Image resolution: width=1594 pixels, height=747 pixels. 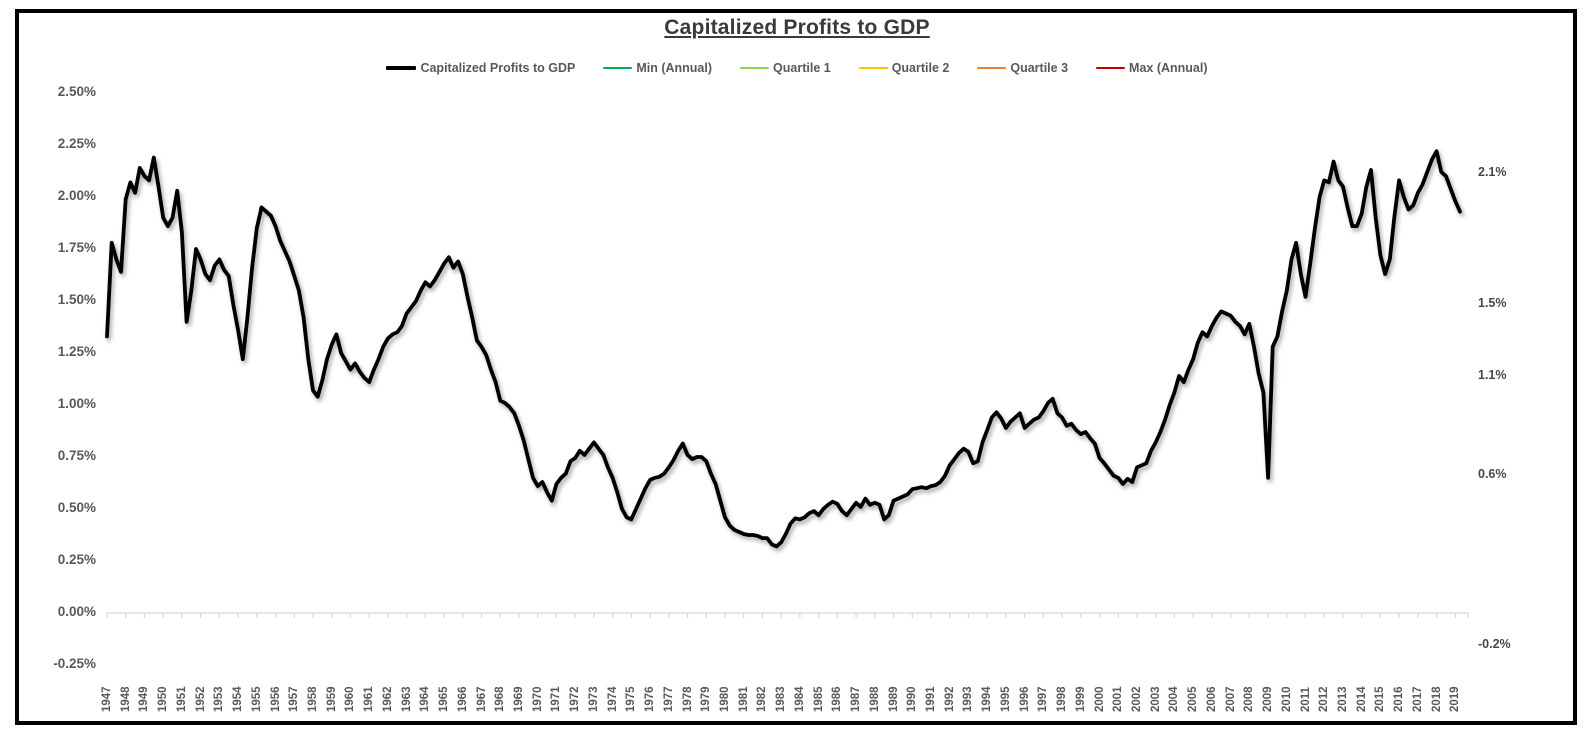 I want to click on x-axis-label: 1961, so click(x=369, y=699).